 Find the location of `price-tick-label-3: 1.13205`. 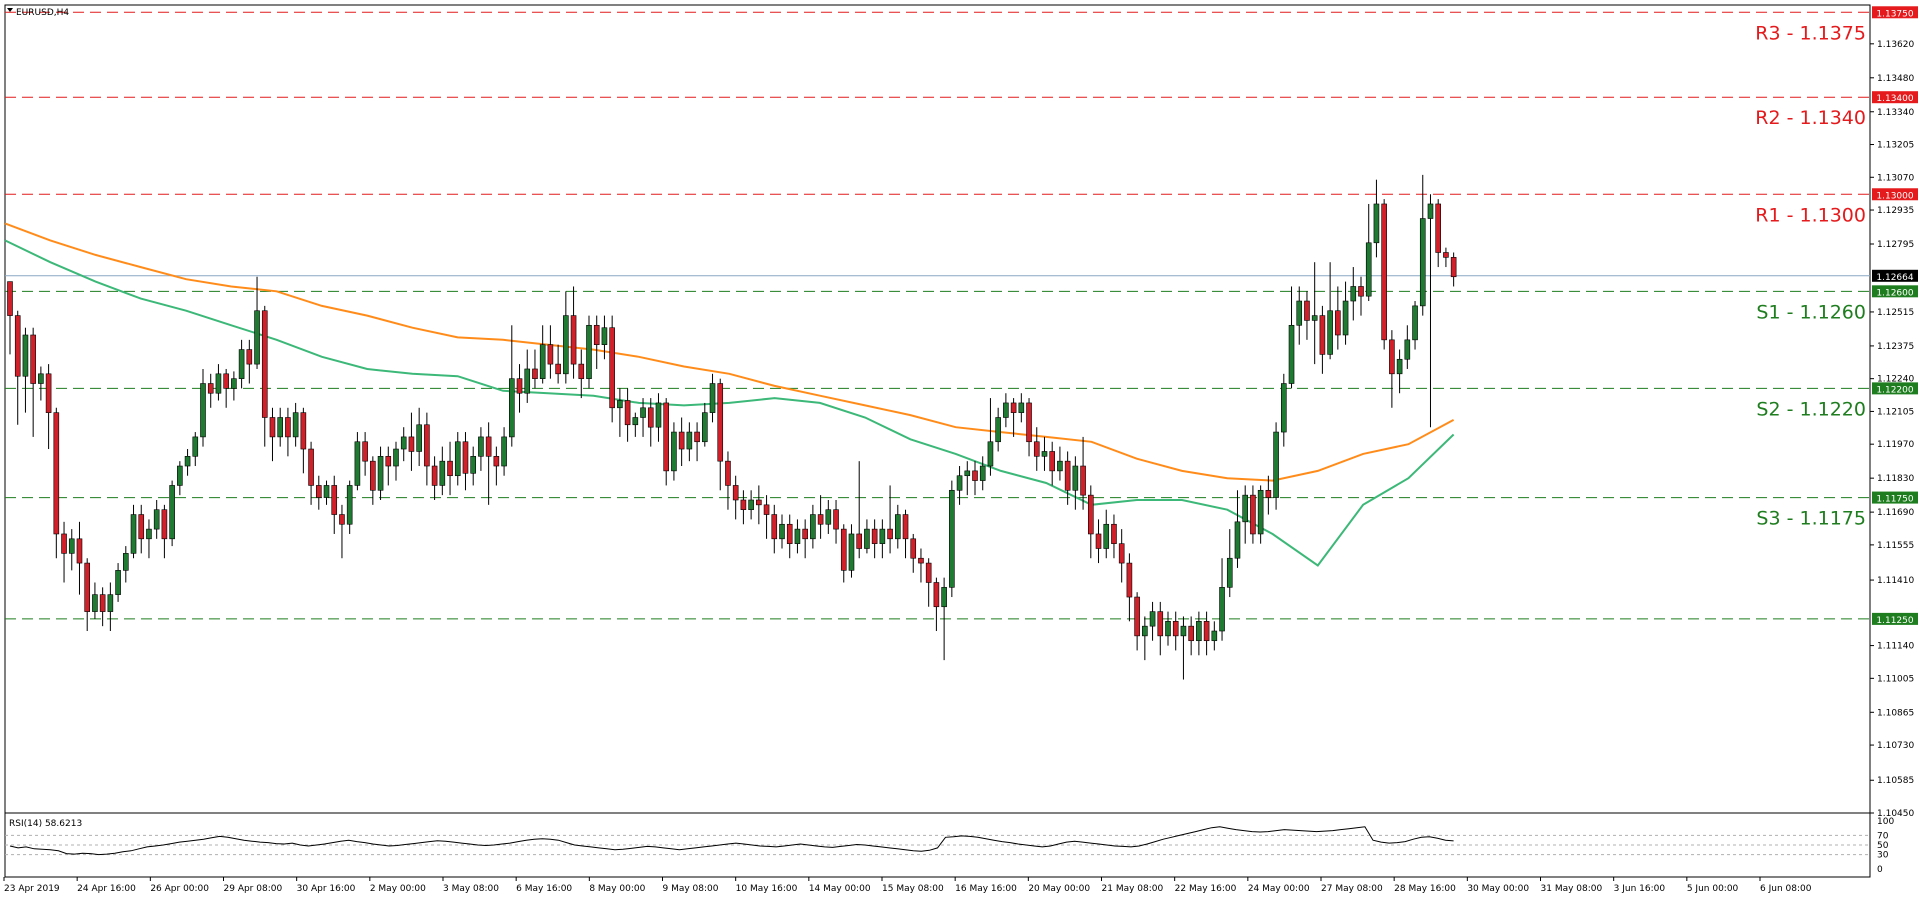

price-tick-label-3: 1.13205 is located at coordinates (1895, 146).